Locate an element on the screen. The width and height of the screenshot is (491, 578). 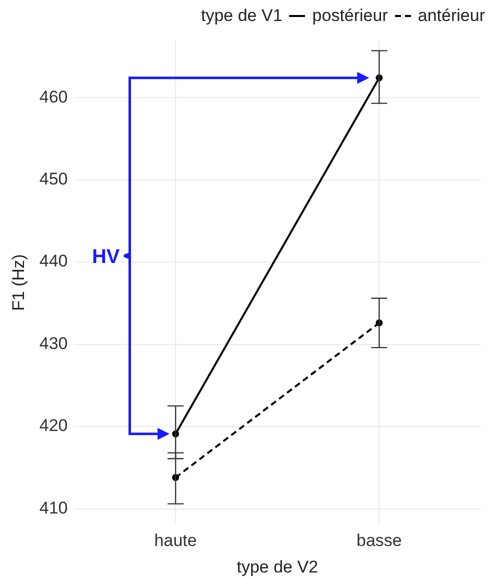
x-tick-label: haute is located at coordinates (175, 540).